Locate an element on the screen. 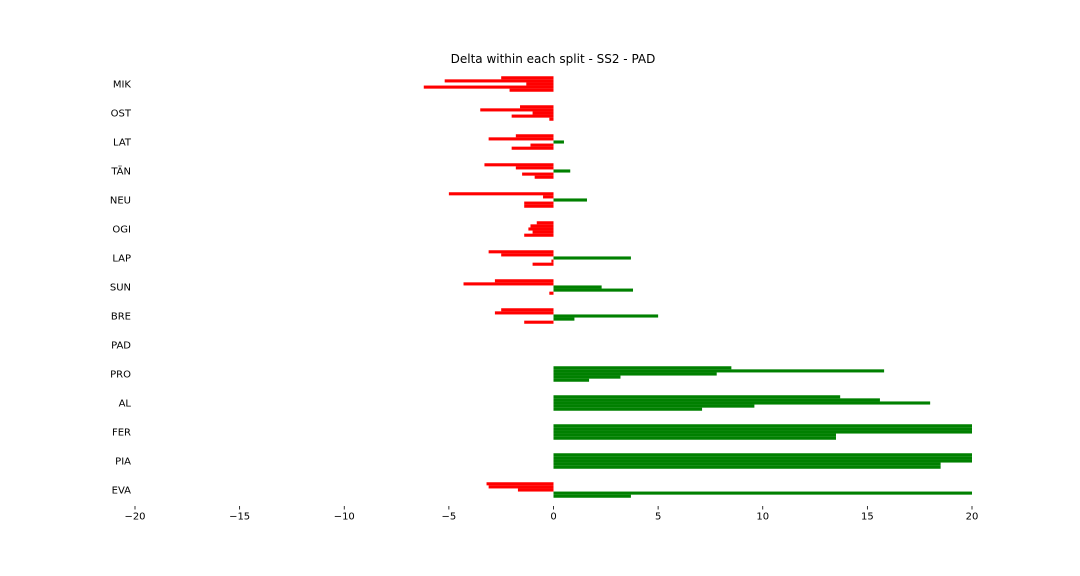 The width and height of the screenshot is (1080, 576). x-tick-label: −20 is located at coordinates (134, 517).